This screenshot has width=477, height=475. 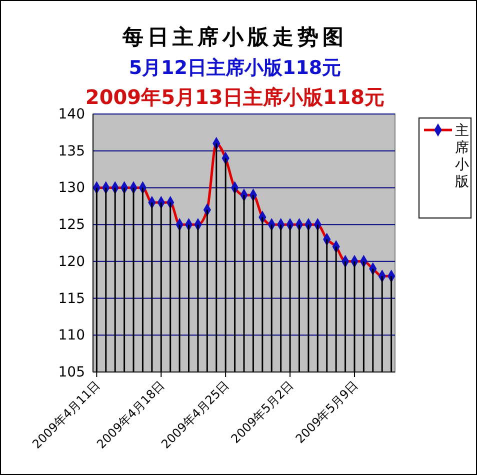 I want to click on y-tick-label: 125, so click(x=71, y=225).